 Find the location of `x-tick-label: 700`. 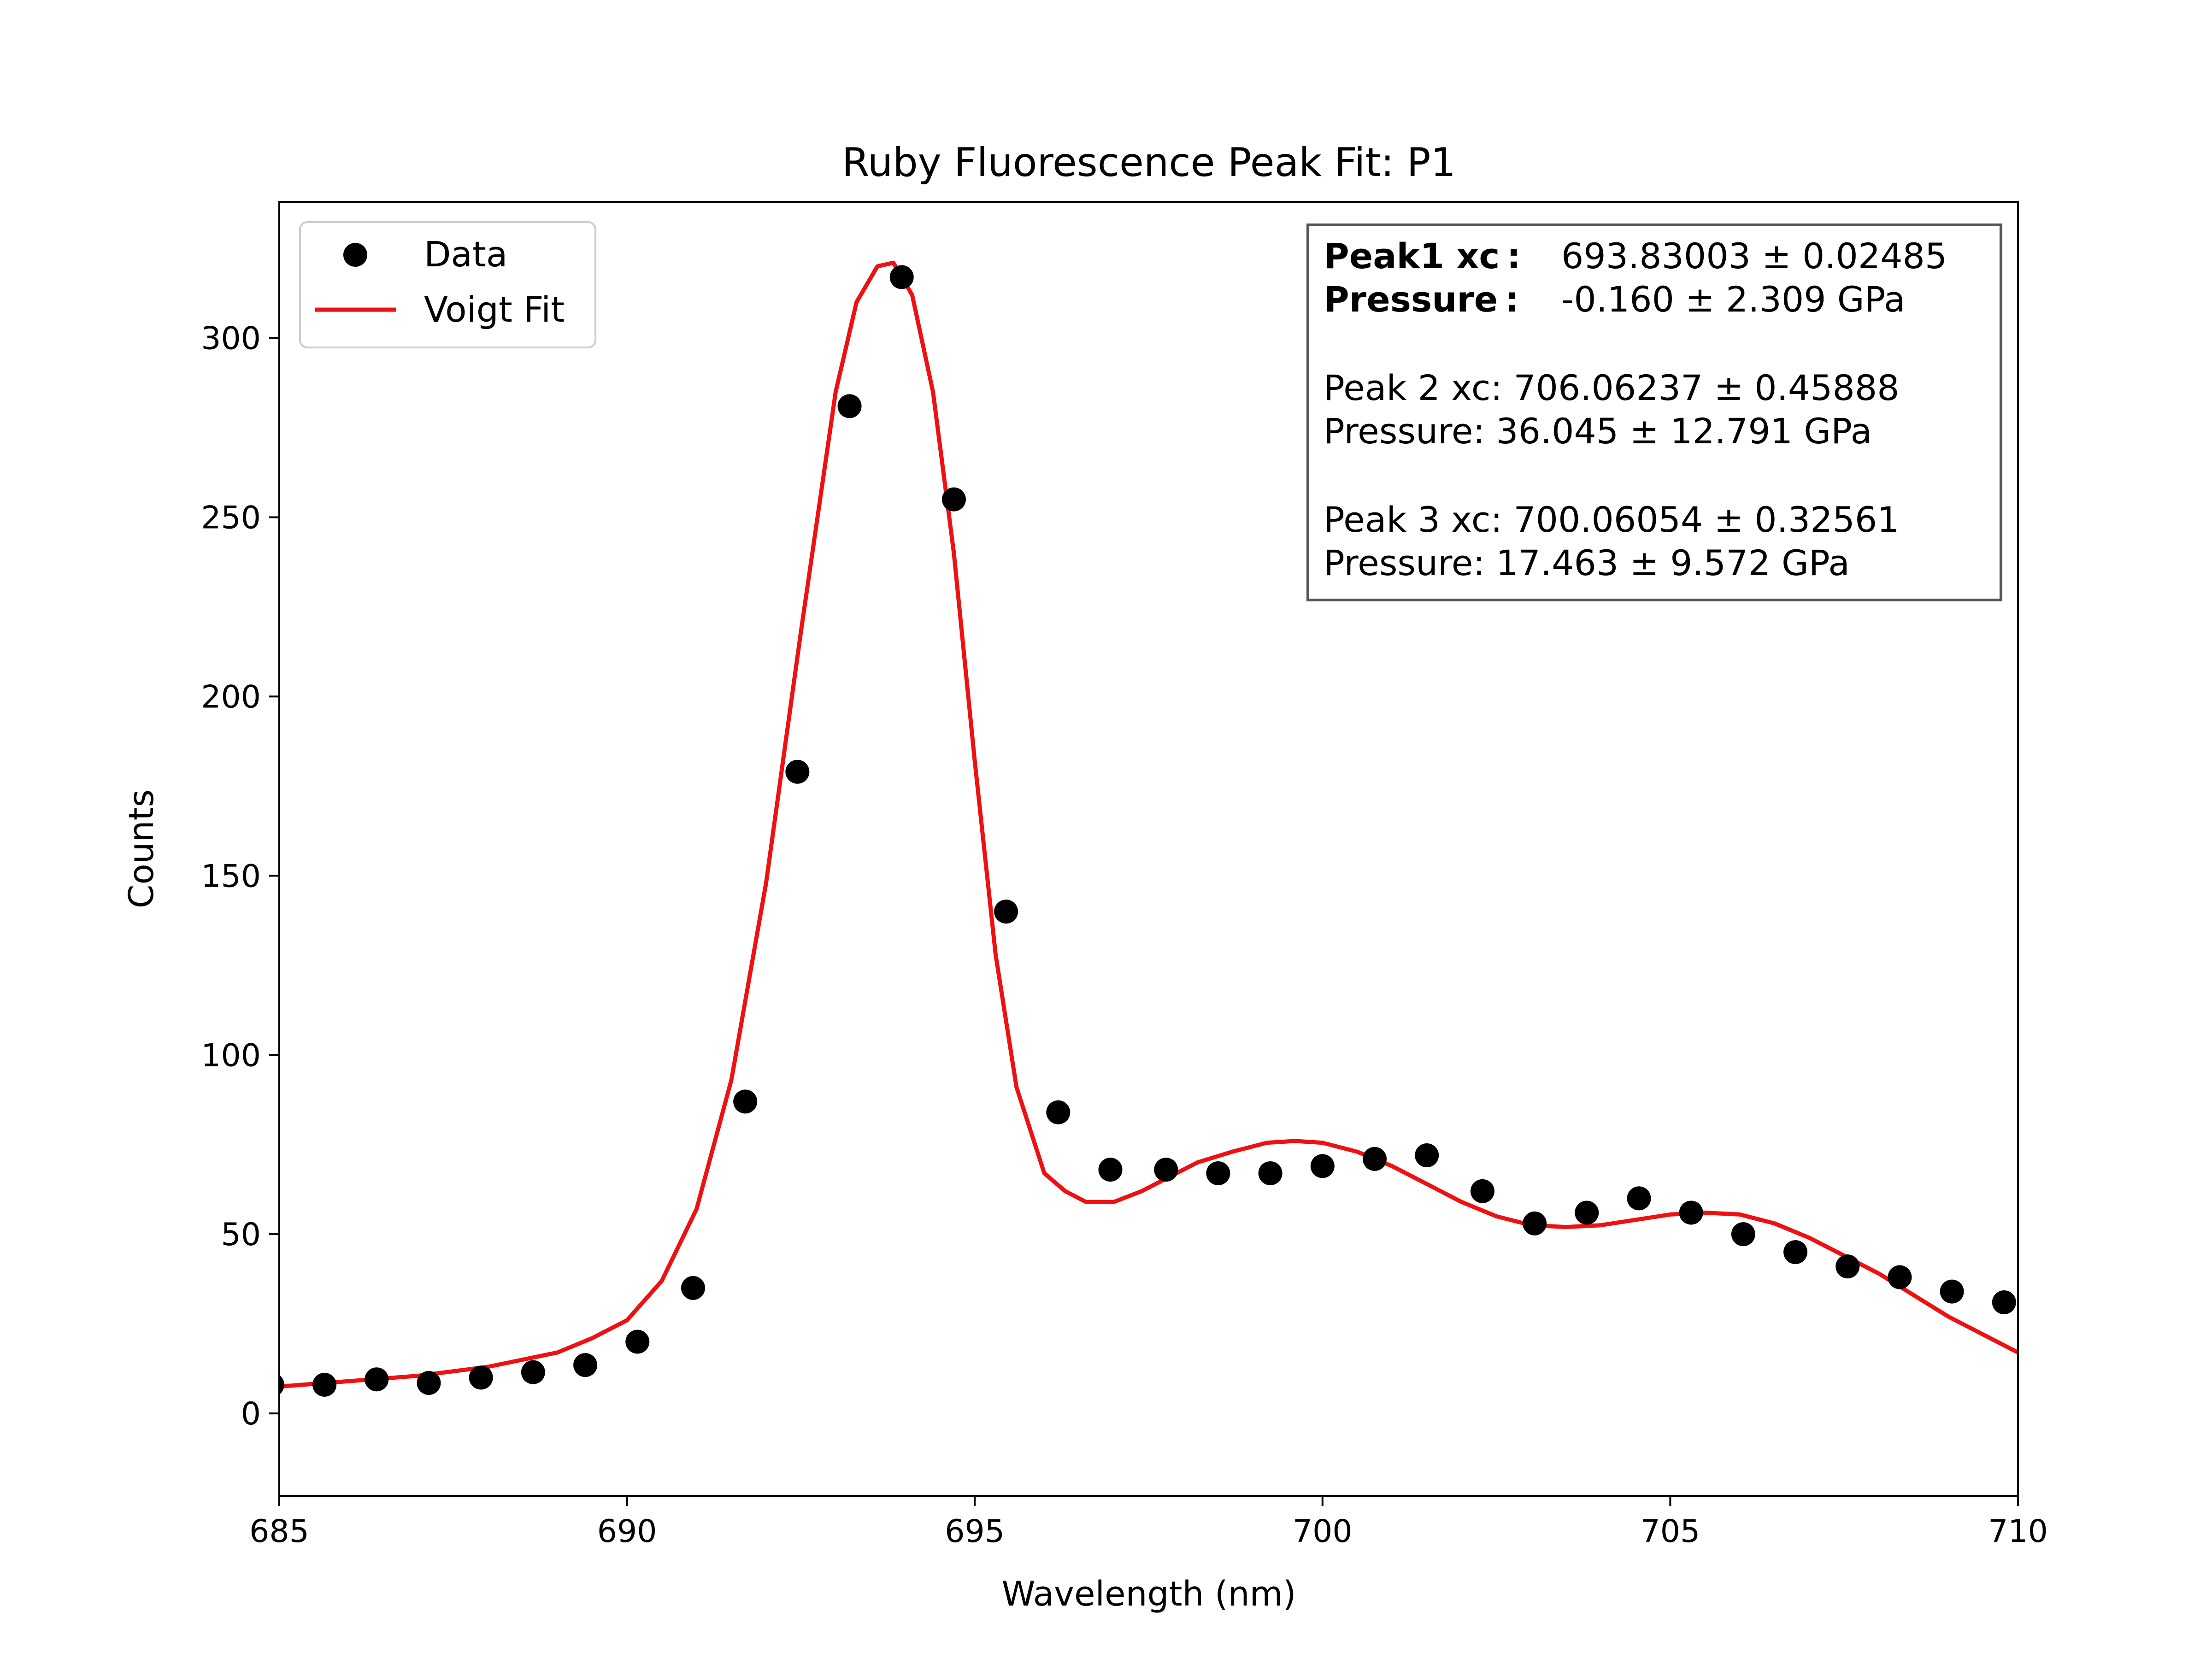

x-tick-label: 700 is located at coordinates (1323, 1531).